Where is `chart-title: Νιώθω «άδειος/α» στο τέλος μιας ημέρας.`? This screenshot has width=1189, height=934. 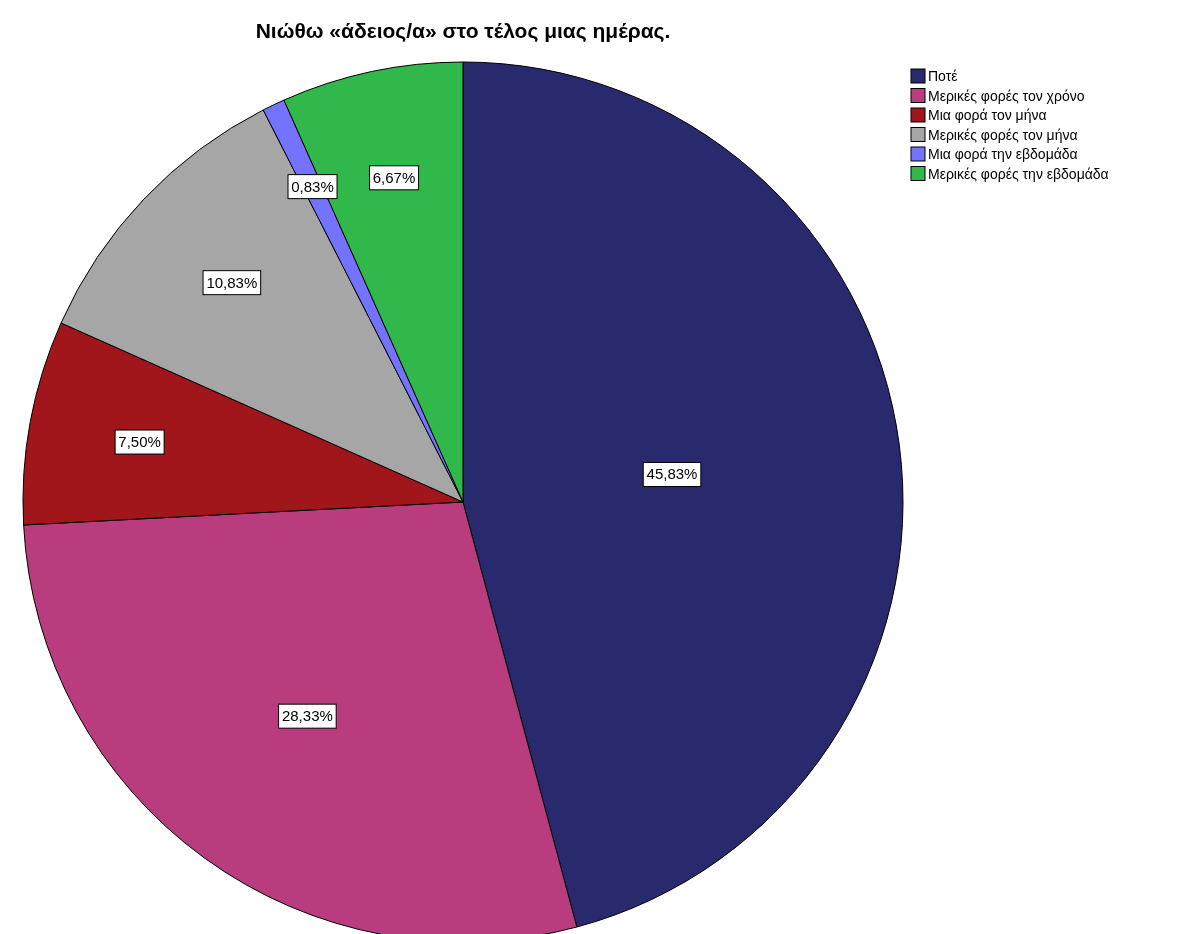 chart-title: Νιώθω «άδειος/α» στο τέλος μιας ημέρας. is located at coordinates (463, 31).